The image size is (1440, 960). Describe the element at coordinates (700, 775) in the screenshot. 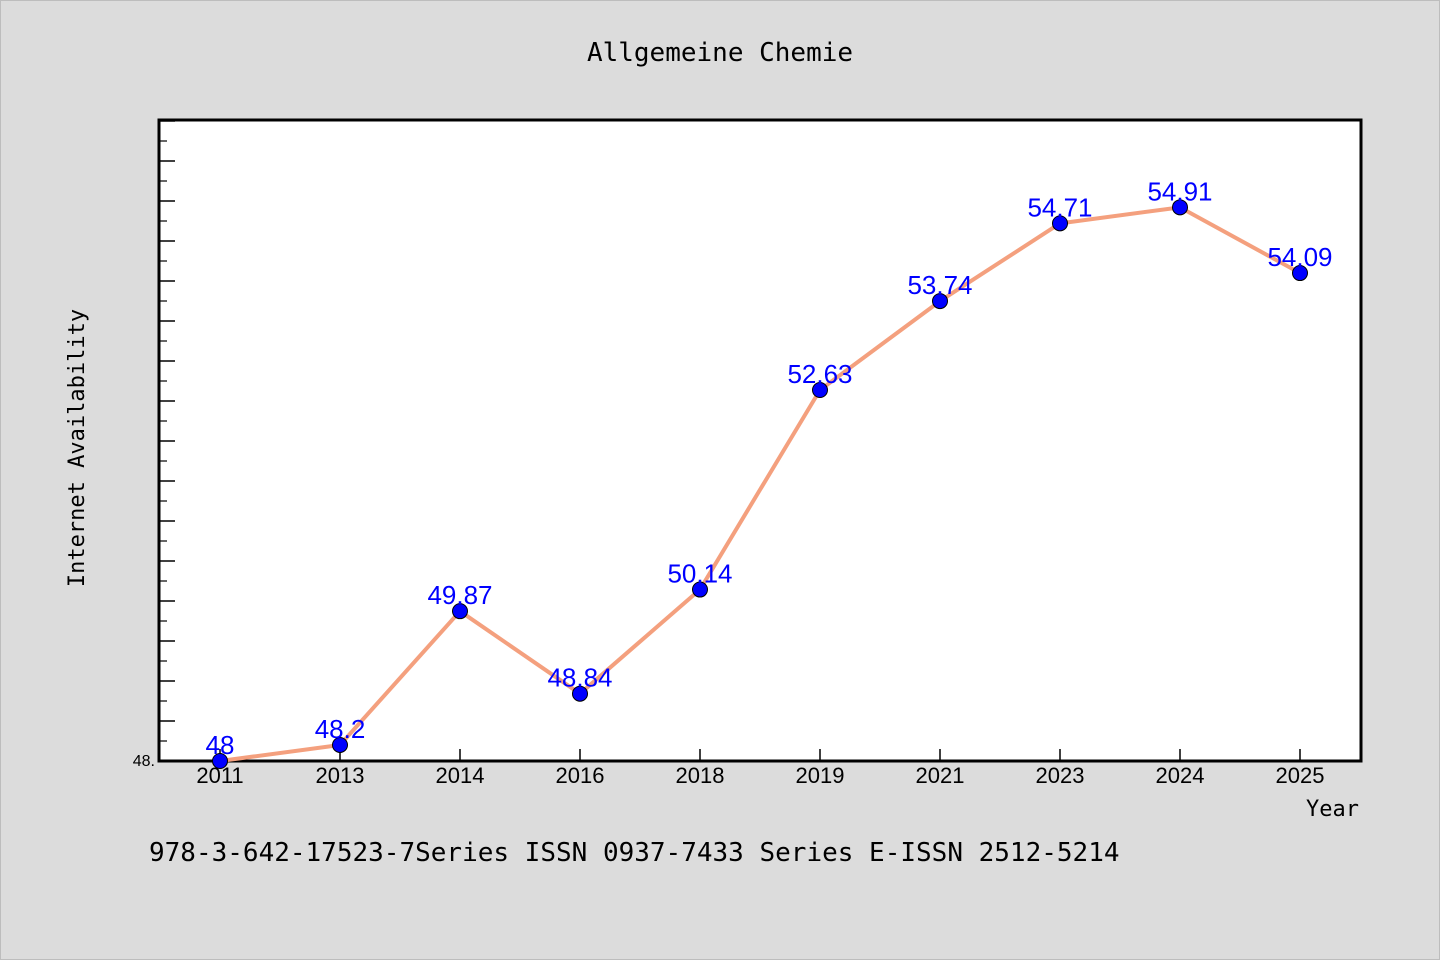

I see `x-tick-label: 2018` at that location.